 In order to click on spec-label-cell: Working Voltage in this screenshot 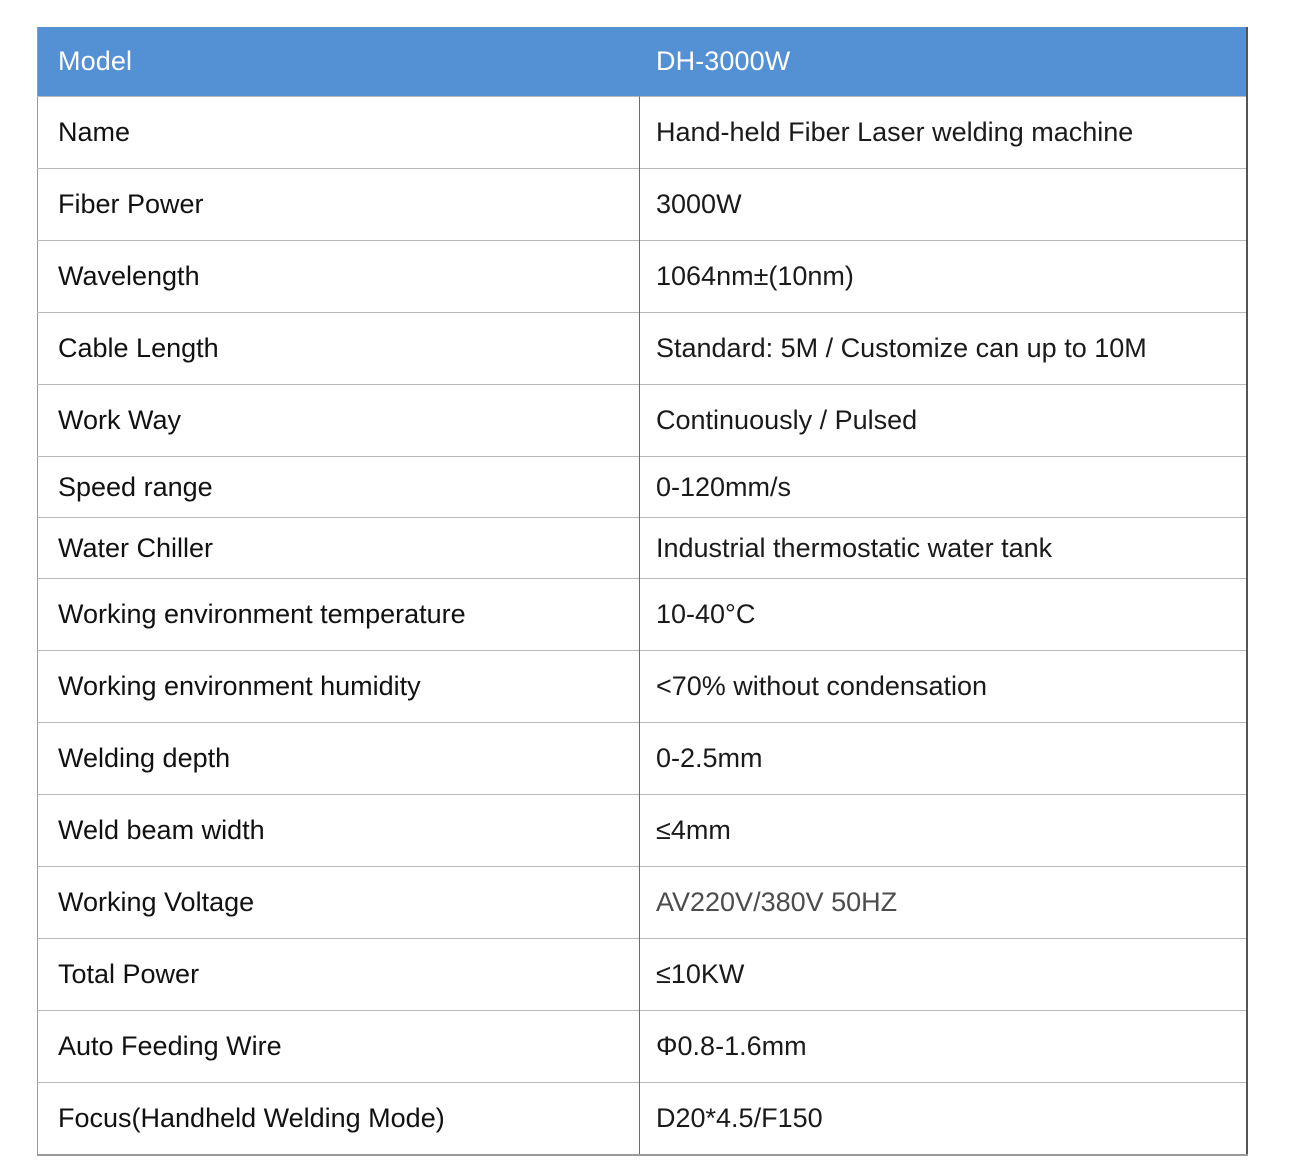, I will do `click(338, 902)`.